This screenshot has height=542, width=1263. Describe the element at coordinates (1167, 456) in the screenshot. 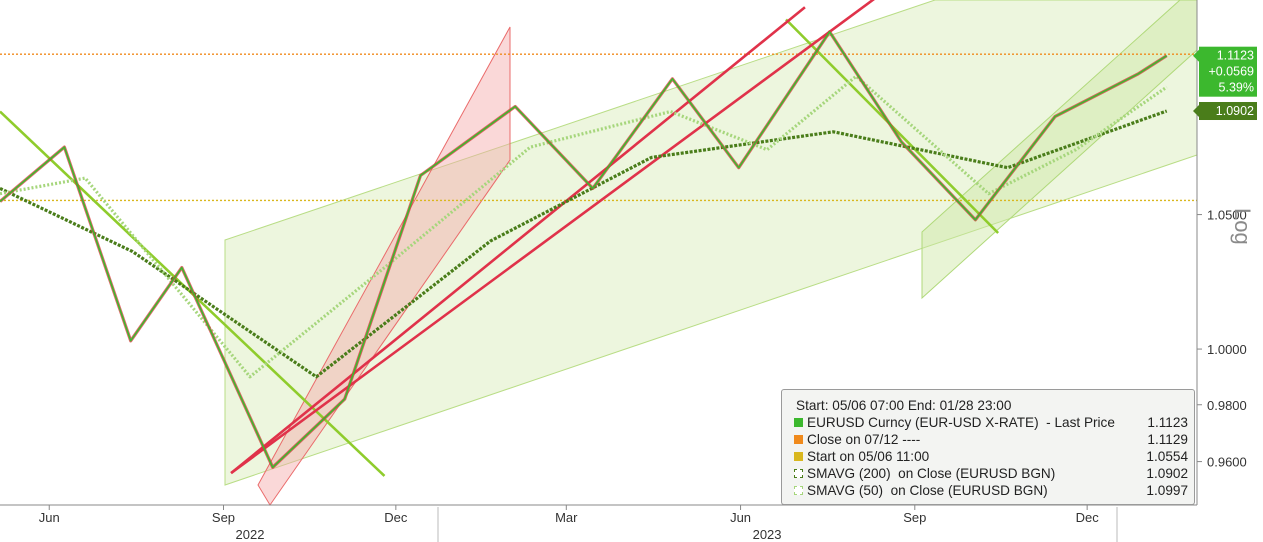

I see `legend-value: 1.0554` at that location.